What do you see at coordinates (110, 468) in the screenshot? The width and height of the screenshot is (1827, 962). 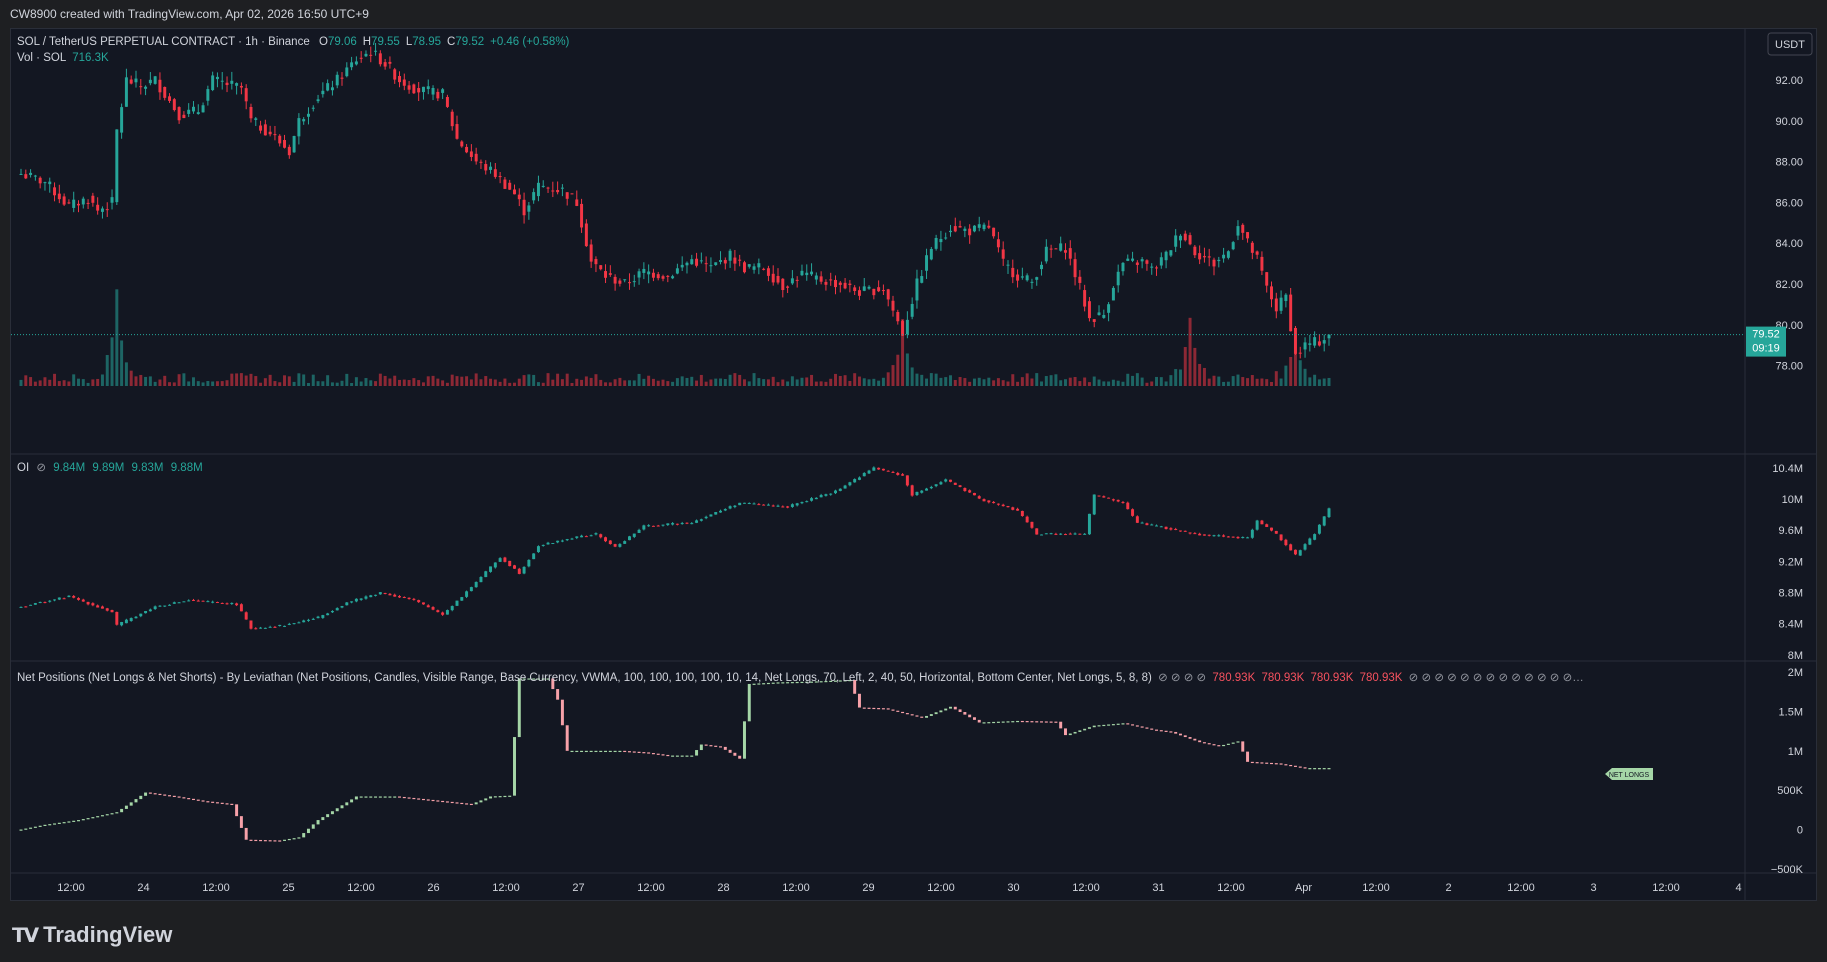 I see `oi-legend: OI ⊘ 9.84M 9.89M 9.83M 9.88M` at bounding box center [110, 468].